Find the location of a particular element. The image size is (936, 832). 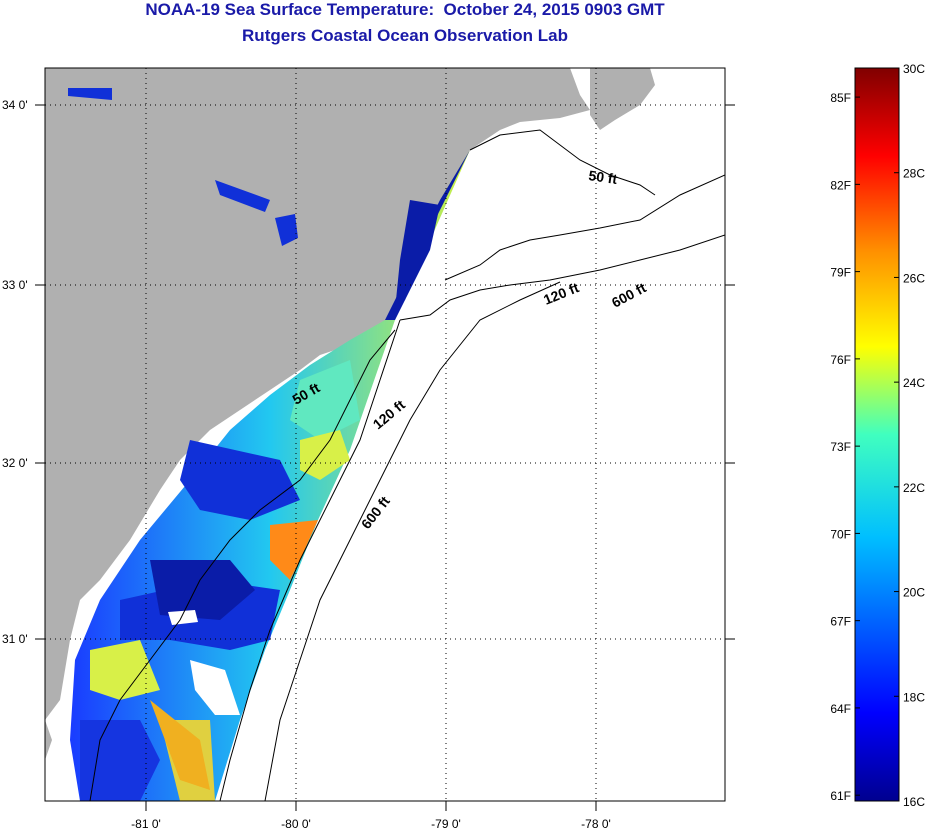

colorbar-fahrenheit-labels: 85F 82F 79F 76F 73F 70F 67F 64F 61F is located at coordinates (845, 447).